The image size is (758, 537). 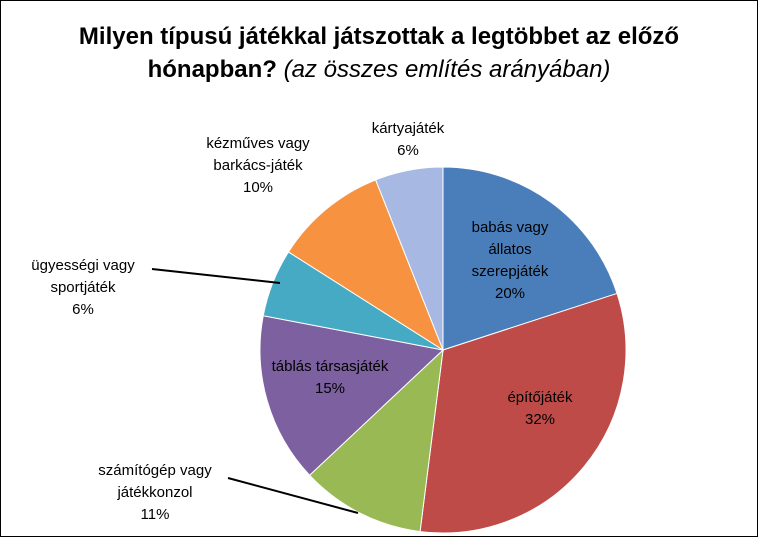 I want to click on slice-label-line: ügyességi vagy, so click(x=83, y=265).